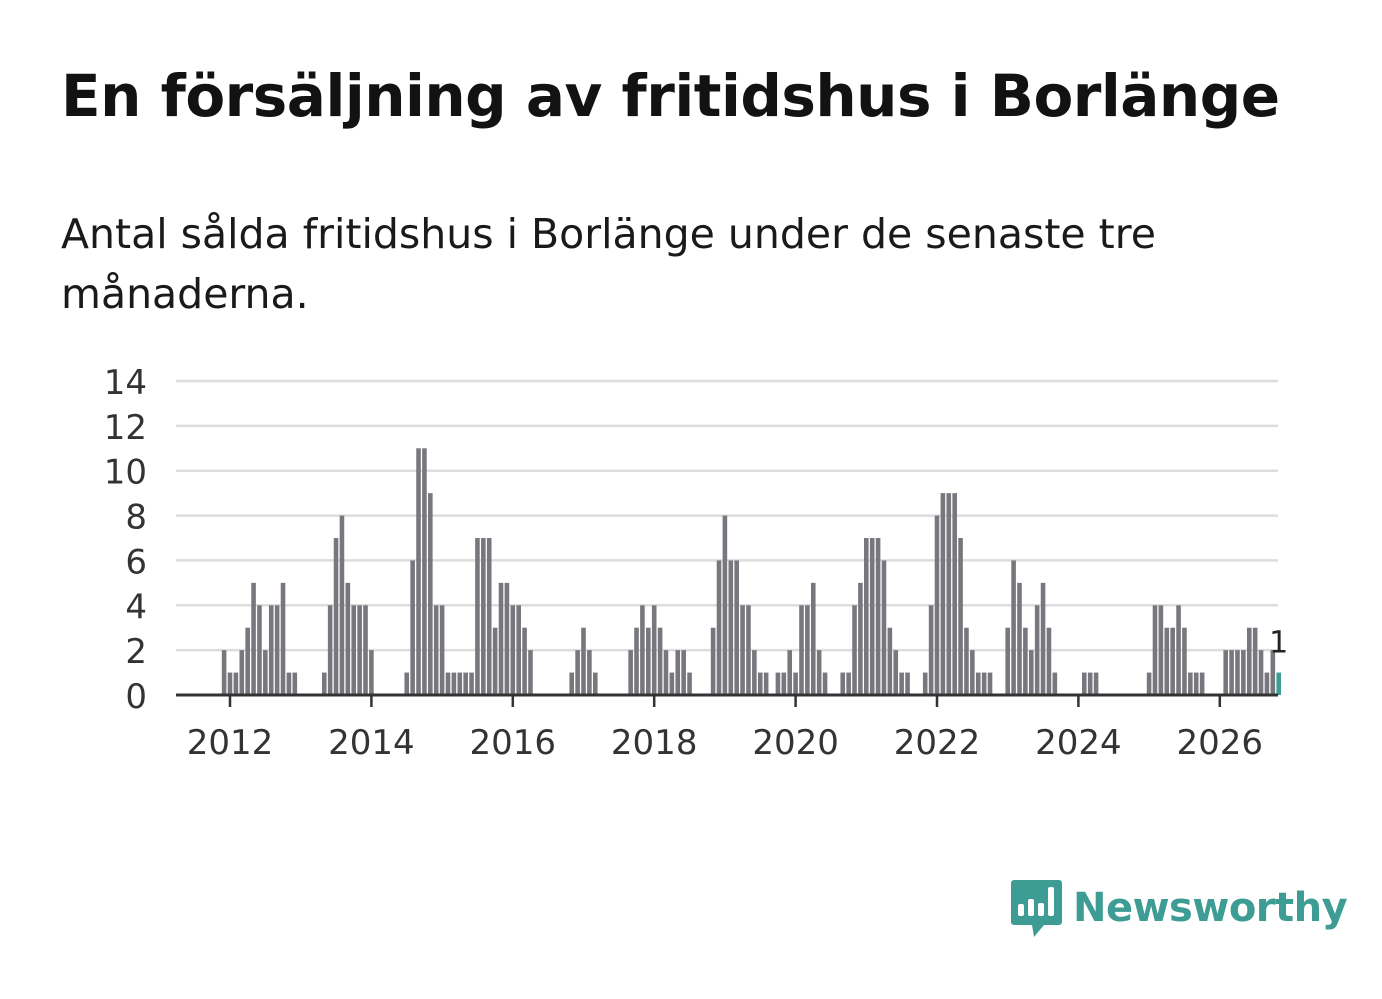 The image size is (1382, 999). Describe the element at coordinates (1220, 743) in the screenshot. I see `x-tick-label: 2026` at that location.